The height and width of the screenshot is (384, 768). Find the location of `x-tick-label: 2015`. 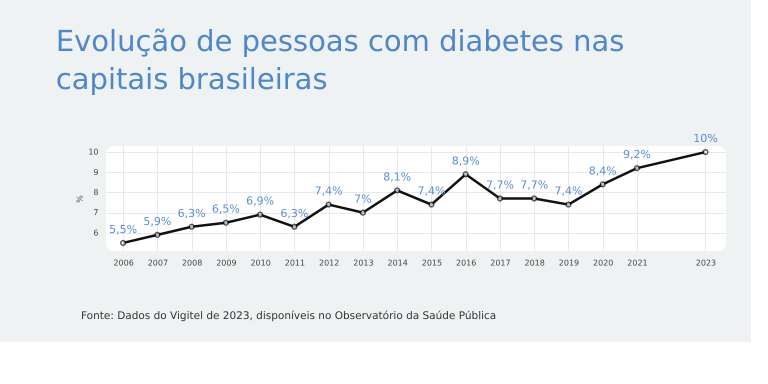

x-tick-label: 2015 is located at coordinates (432, 263).